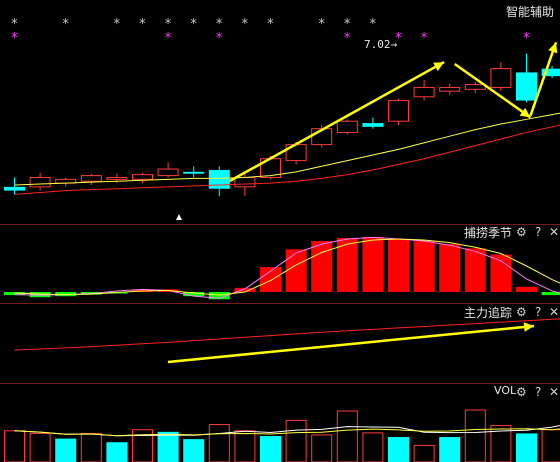  Describe the element at coordinates (280, 224) in the screenshot. I see `divider-main` at that location.